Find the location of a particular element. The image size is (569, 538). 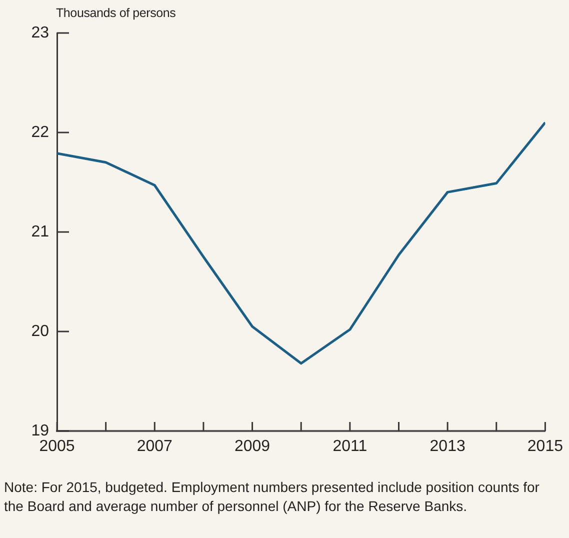

y-tick-label: 20 is located at coordinates (40, 331).